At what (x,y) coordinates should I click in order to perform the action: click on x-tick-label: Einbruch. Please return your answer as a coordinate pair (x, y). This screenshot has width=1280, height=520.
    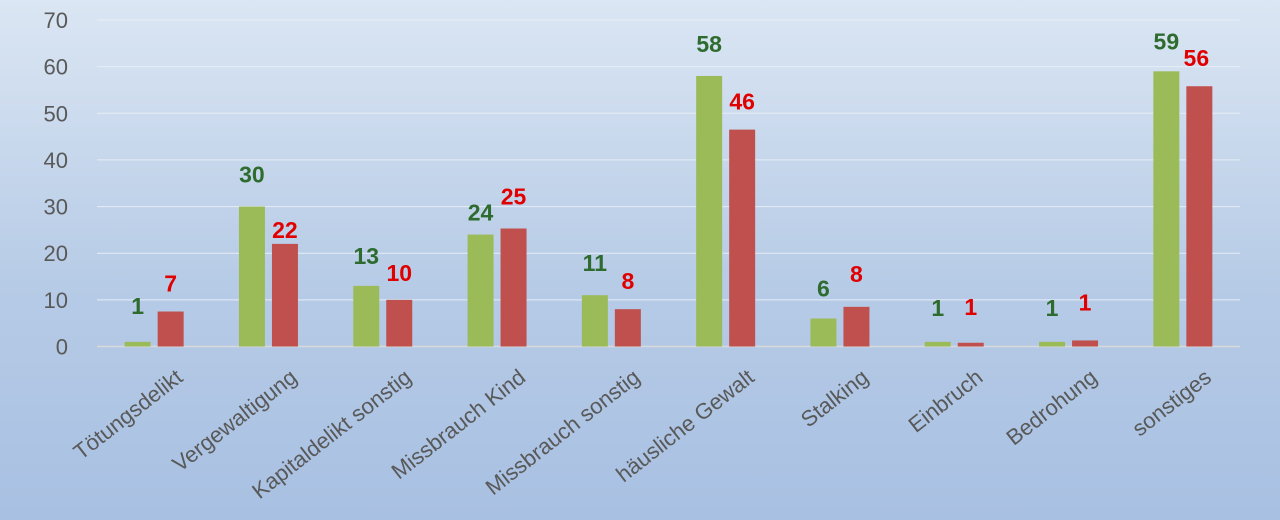
    Looking at the image, I should click on (946, 400).